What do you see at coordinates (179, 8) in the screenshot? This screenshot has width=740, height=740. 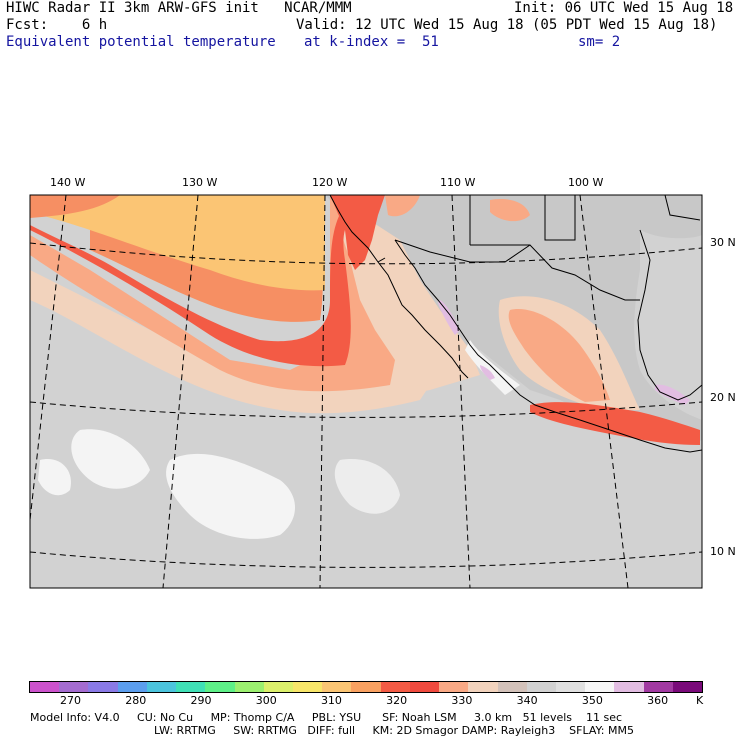 I see `model-title: HIWC Radar II 3km ARW-GFS init NCAR/MMM` at bounding box center [179, 8].